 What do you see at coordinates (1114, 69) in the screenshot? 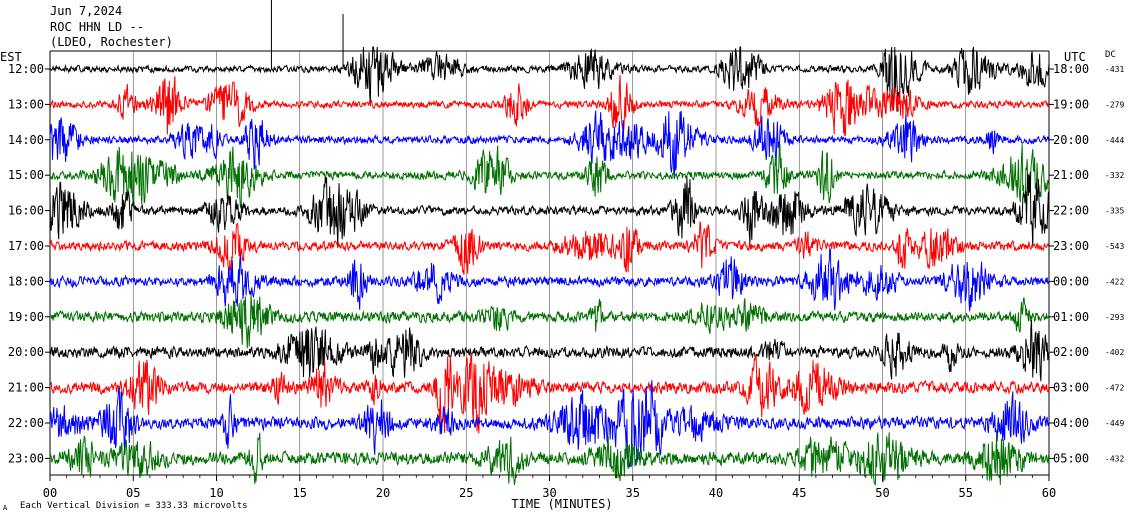
I see `dc-offset-label: -431` at bounding box center [1114, 69].